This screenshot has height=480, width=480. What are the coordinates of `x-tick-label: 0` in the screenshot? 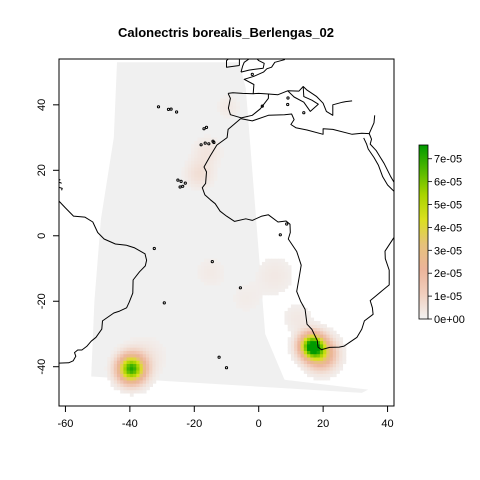 It's located at (259, 424).